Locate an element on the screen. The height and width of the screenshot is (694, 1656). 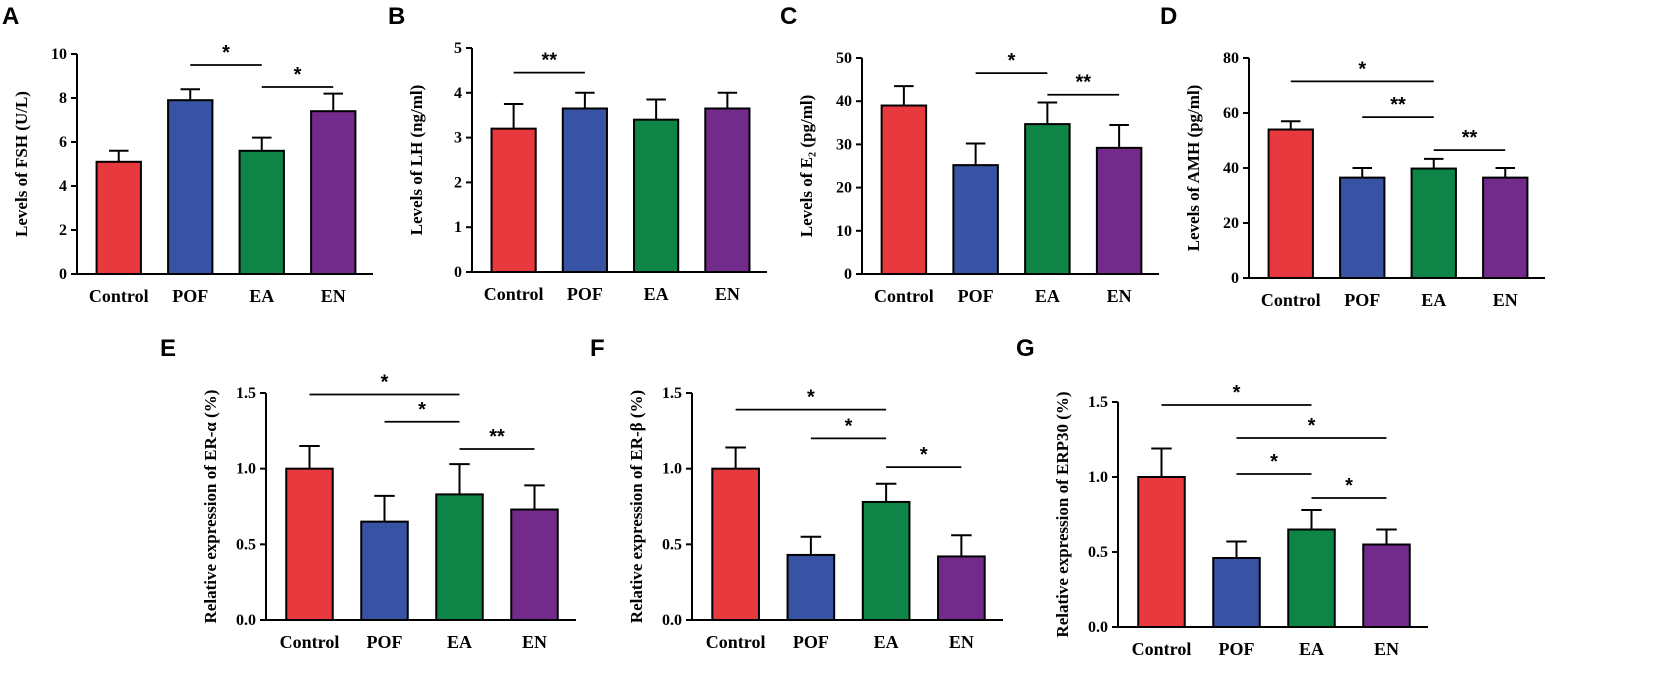
y-axis-title: Relative expression of ER-α (%) is located at coordinates (210, 507).